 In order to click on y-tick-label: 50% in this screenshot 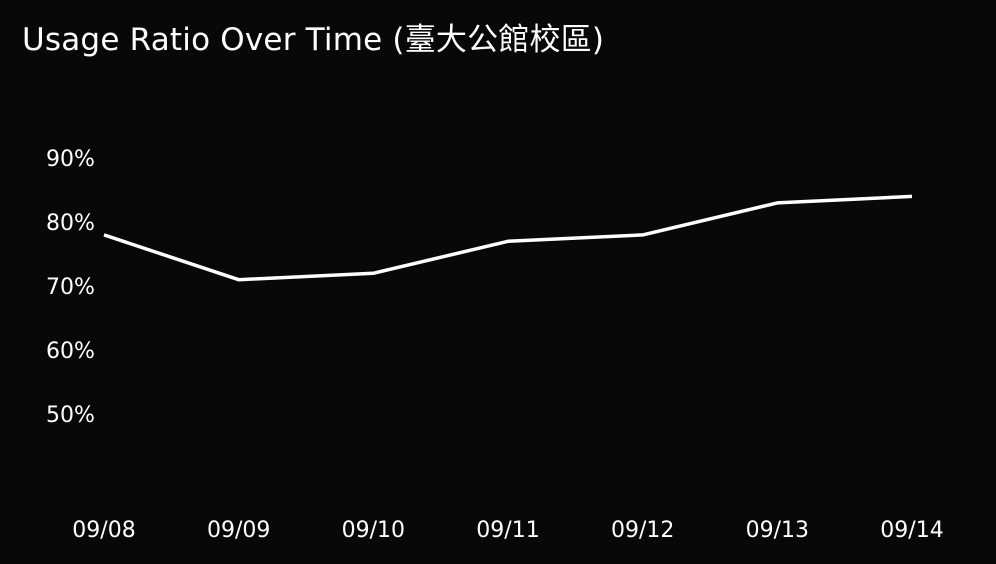, I will do `click(70, 415)`.